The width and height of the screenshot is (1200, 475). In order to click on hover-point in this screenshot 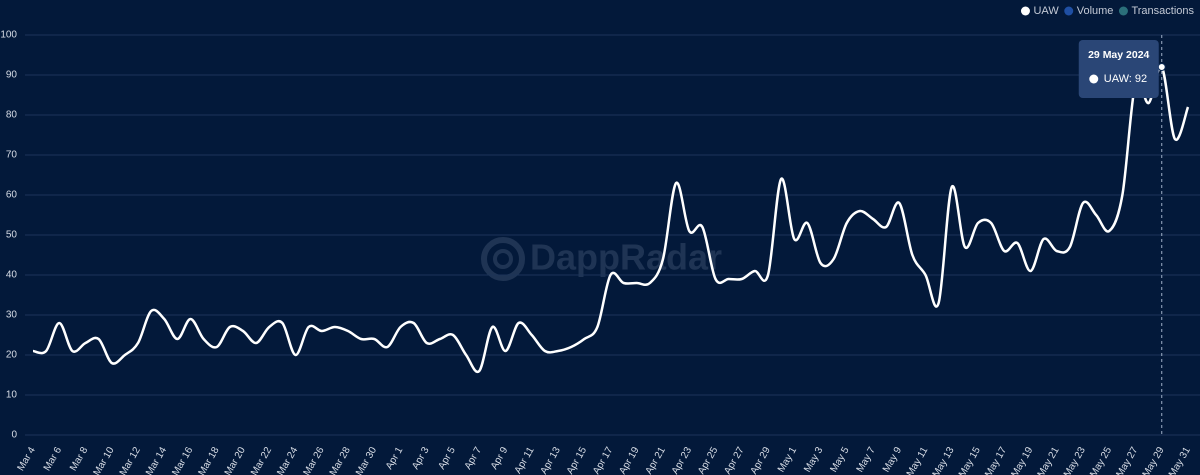, I will do `click(1161, 67)`.